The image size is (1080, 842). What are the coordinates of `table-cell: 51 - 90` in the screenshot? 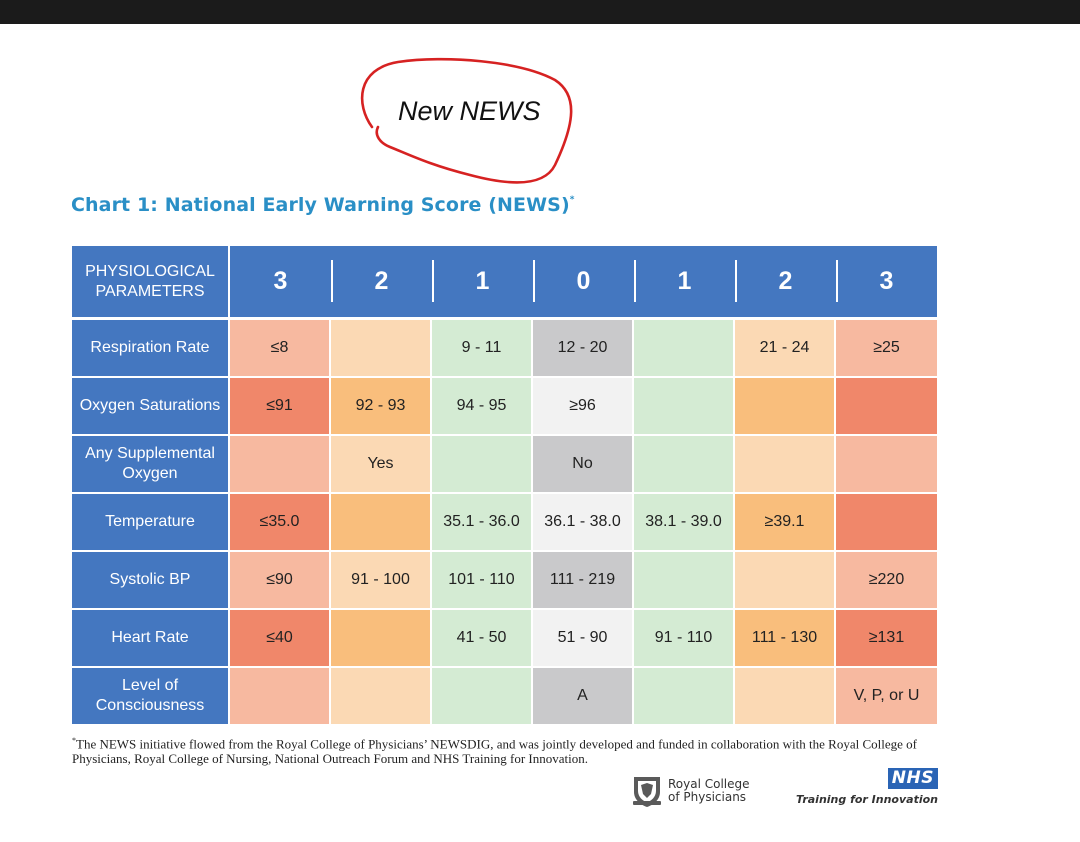 It's located at (583, 639).